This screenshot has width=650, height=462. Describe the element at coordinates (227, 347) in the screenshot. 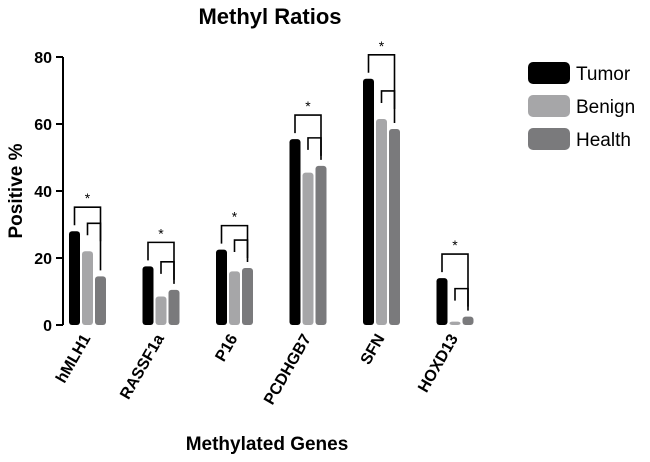

I see `category-label: P16` at that location.